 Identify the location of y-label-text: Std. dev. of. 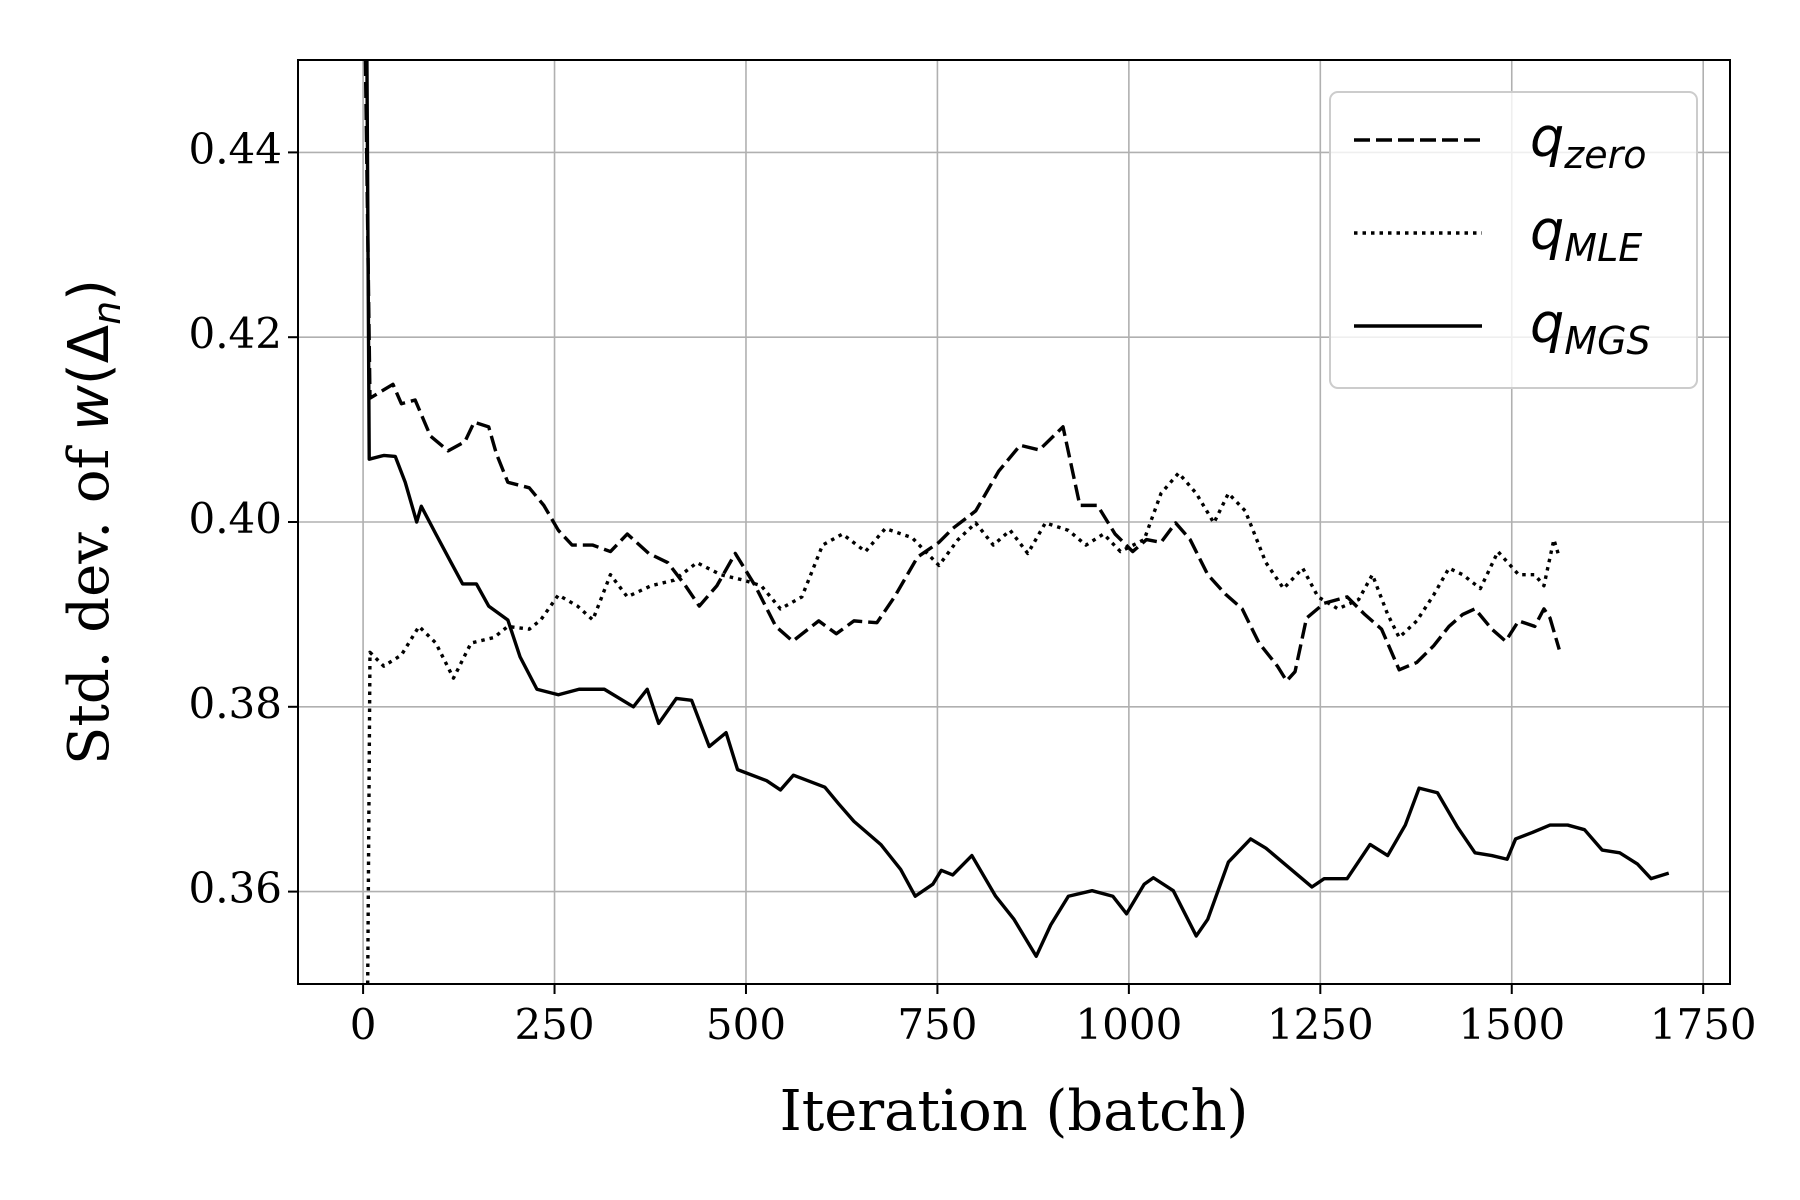
(89, 598).